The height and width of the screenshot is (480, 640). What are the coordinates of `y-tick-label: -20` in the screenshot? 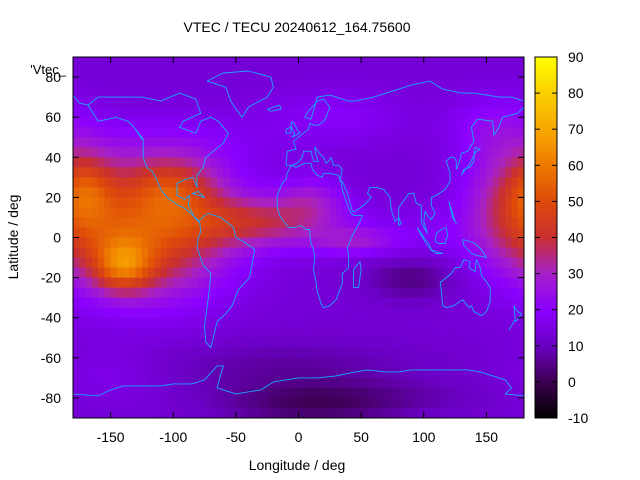 It's located at (51, 278).